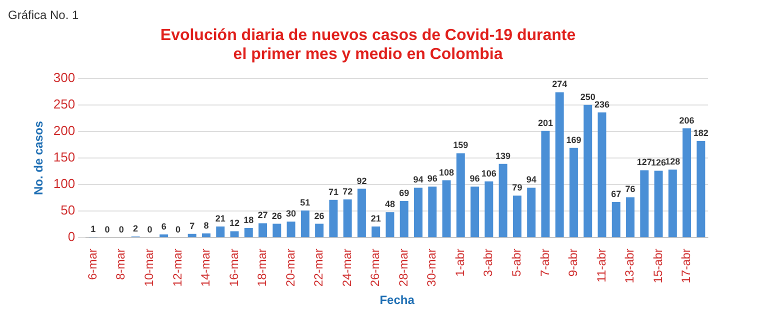  Describe the element at coordinates (93, 229) in the screenshot. I see `data-label: 1` at that location.